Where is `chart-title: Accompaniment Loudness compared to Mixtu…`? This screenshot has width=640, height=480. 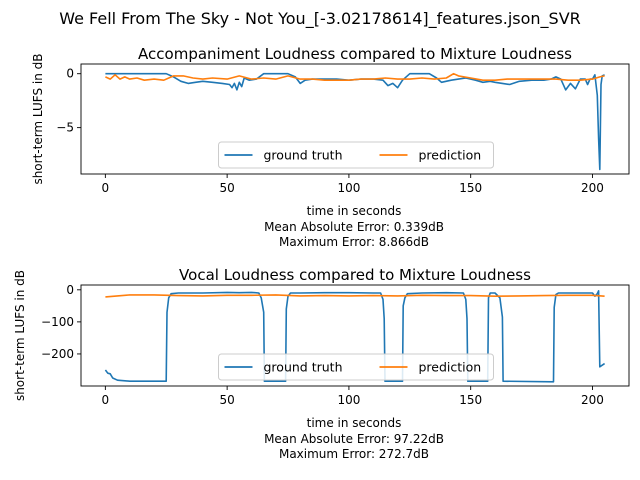 chart-title: Accompaniment Loudness compared to Mixtu… is located at coordinates (355, 54).